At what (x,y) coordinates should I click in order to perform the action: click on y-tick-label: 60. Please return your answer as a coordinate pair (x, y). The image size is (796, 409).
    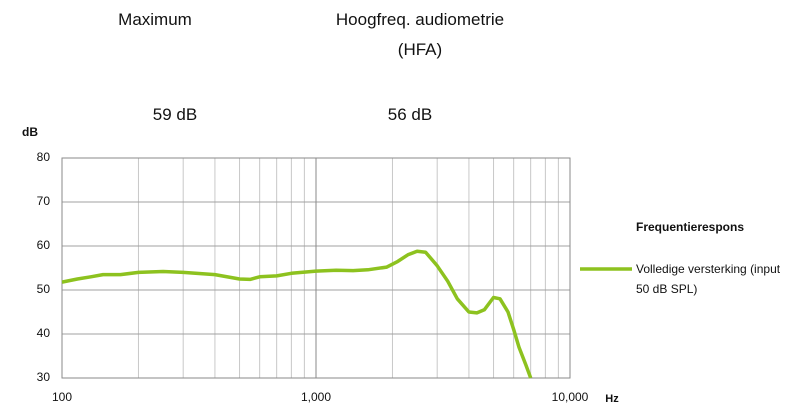
    Looking at the image, I should click on (44, 245).